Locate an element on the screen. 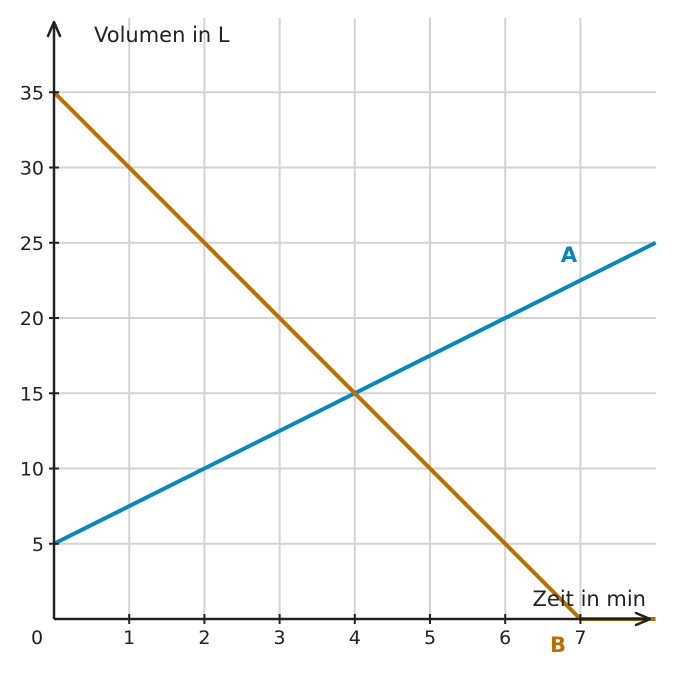  y-tick-label-15: 15 is located at coordinates (32, 394).